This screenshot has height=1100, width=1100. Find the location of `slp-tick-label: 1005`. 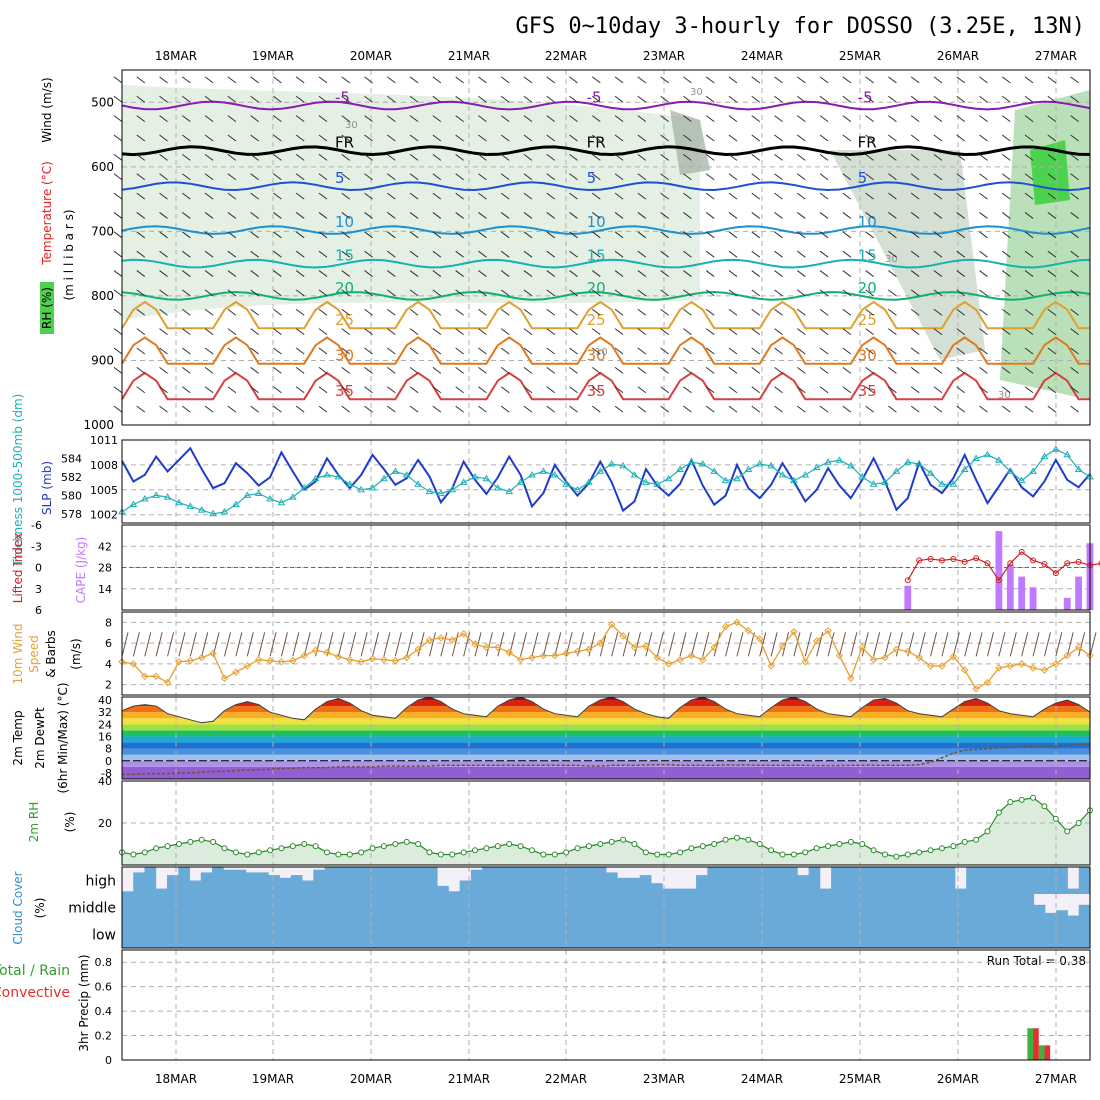

slp-tick-label: 1005 is located at coordinates (104, 490).